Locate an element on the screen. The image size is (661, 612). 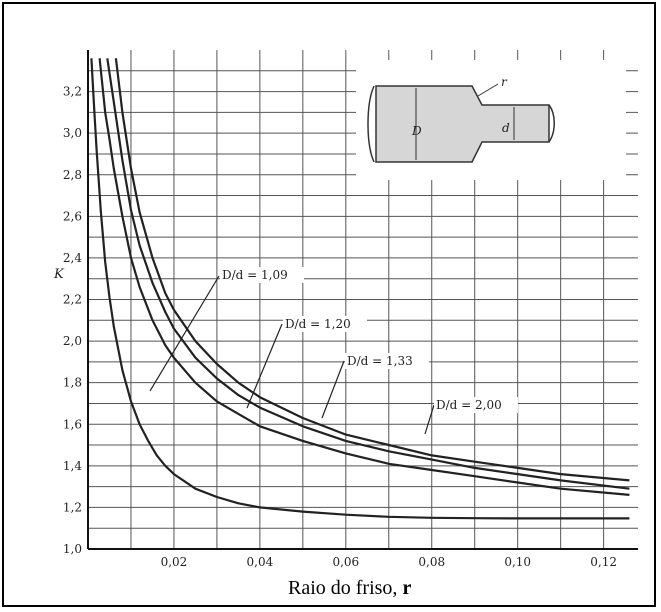
r-leader-line is located at coordinates (488, 90).